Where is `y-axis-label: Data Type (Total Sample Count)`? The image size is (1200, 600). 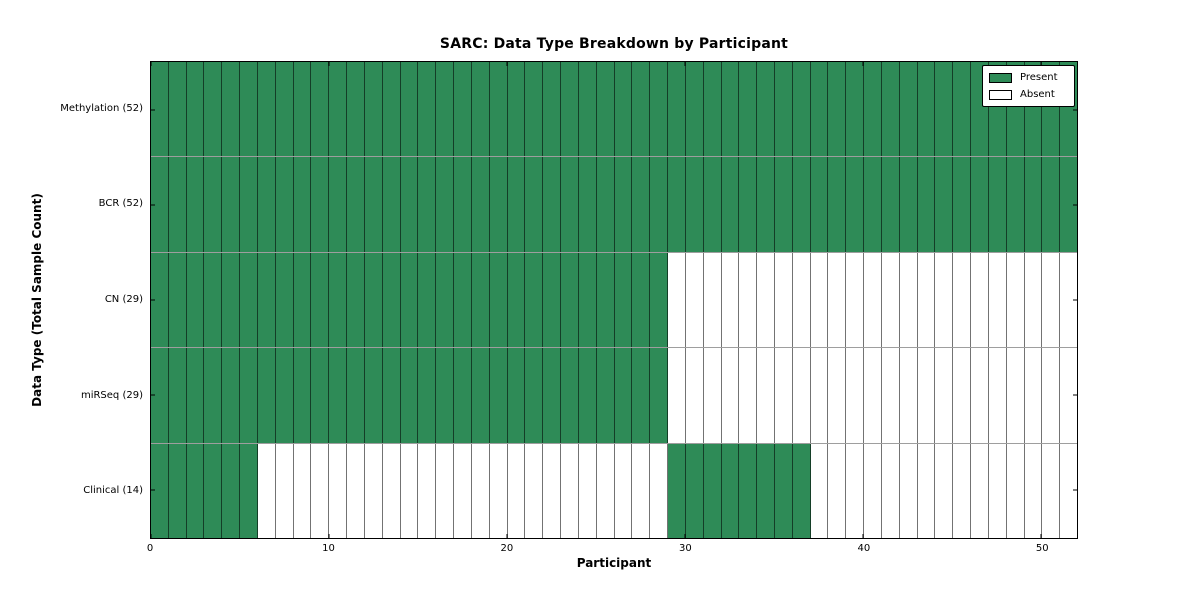 y-axis-label: Data Type (Total Sample Count) is located at coordinates (37, 300).